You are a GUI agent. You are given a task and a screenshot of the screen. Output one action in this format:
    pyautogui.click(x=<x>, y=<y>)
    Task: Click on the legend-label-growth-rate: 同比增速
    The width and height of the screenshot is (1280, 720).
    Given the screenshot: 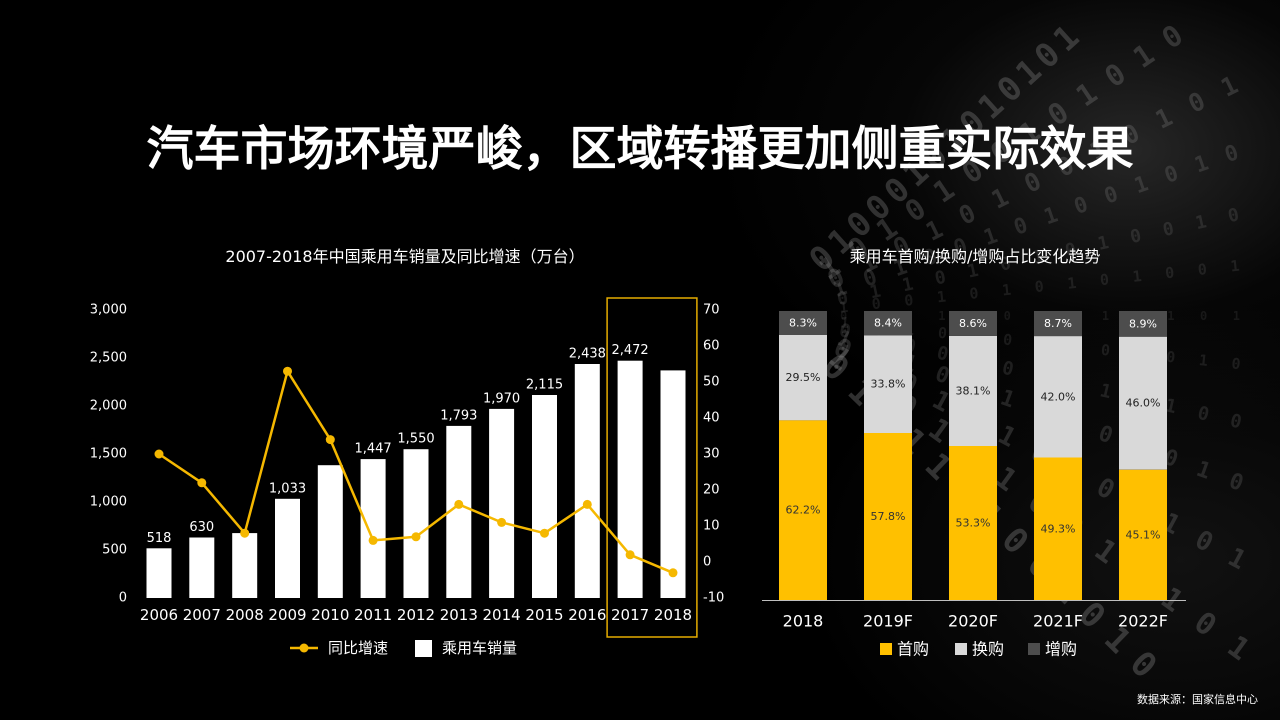 What is the action you would take?
    pyautogui.click(x=358, y=648)
    